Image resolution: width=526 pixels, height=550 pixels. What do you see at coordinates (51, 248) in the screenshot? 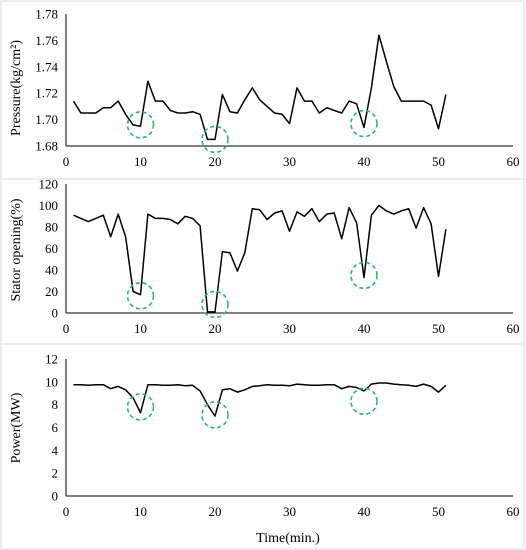
I see `y-tick-label: 60` at bounding box center [51, 248].